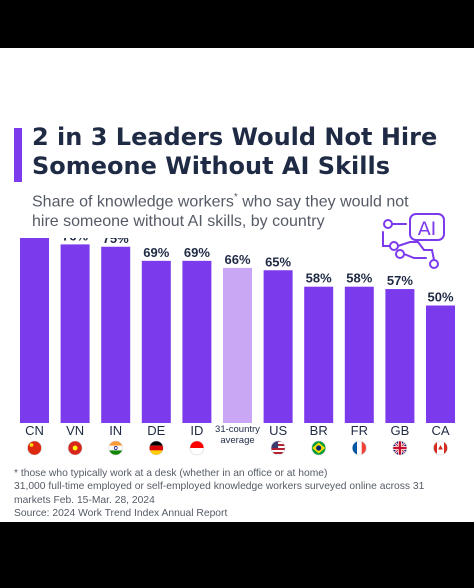 The image size is (474, 588). I want to click on category-label-cn: CN, so click(34, 430).